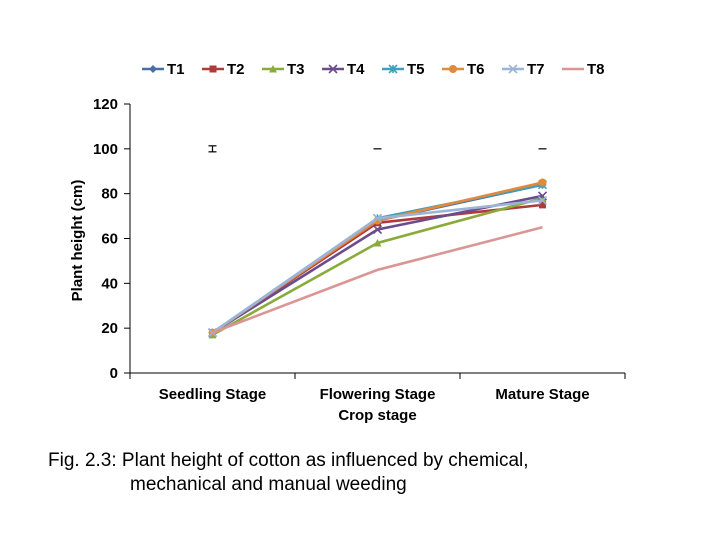 Image resolution: width=720 pixels, height=540 pixels. What do you see at coordinates (596, 69) in the screenshot?
I see `legend-label: T8` at bounding box center [596, 69].